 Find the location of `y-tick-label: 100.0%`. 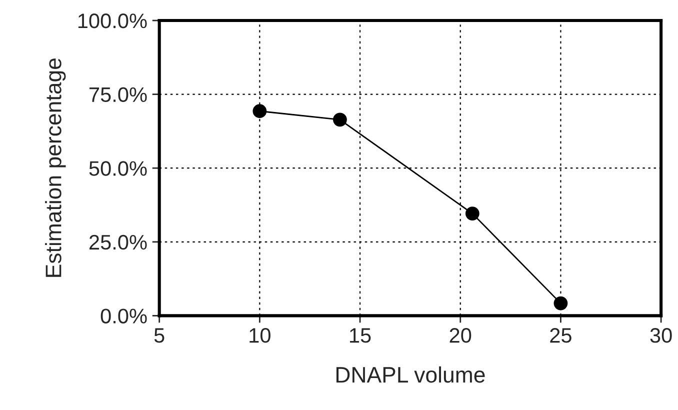

y-tick-label: 100.0% is located at coordinates (112, 21).